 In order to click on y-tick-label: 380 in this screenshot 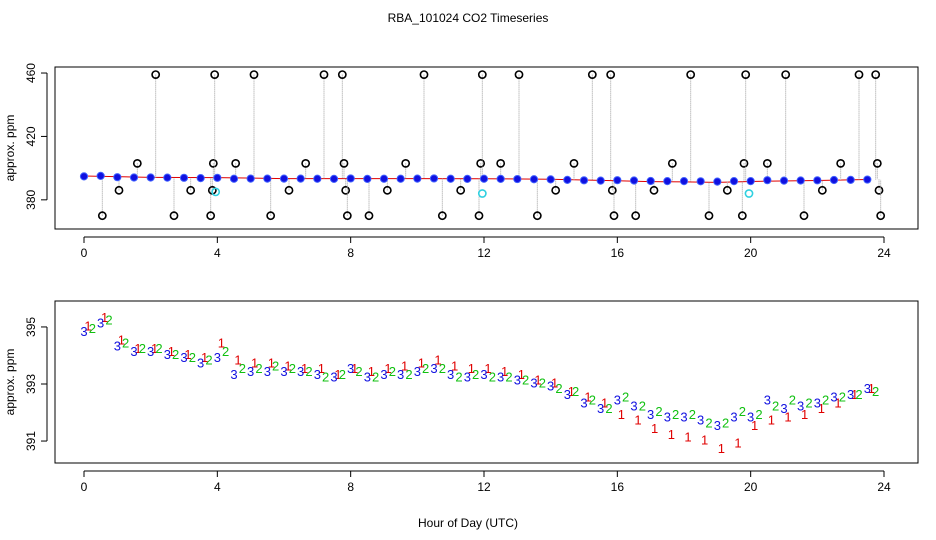, I will do `click(31, 200)`.